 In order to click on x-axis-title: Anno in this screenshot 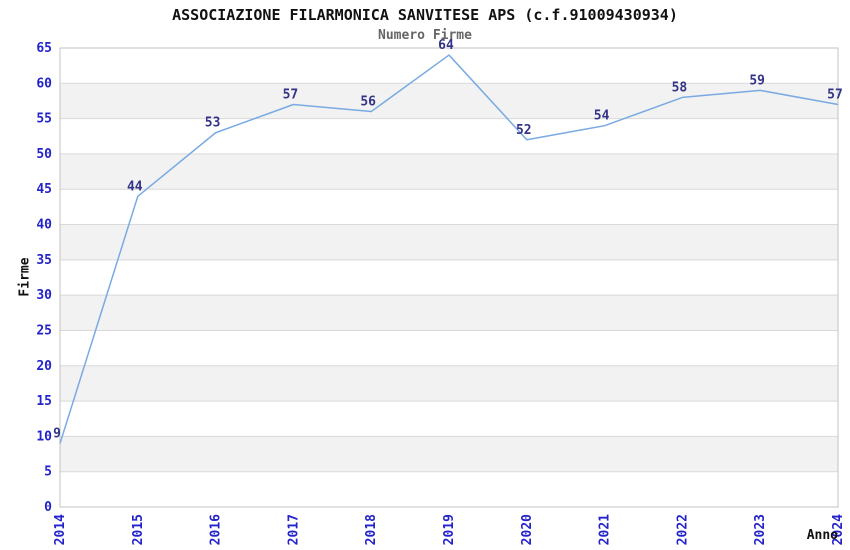, I will do `click(822, 535)`.